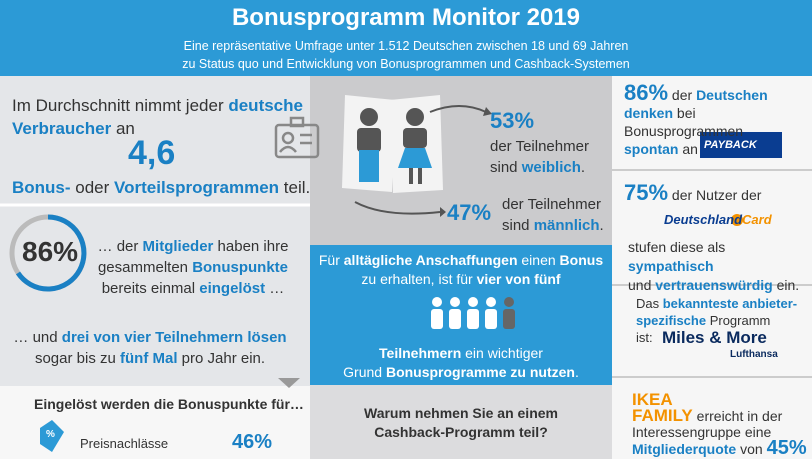  I want to click on ring-arc, so click(51, 253).